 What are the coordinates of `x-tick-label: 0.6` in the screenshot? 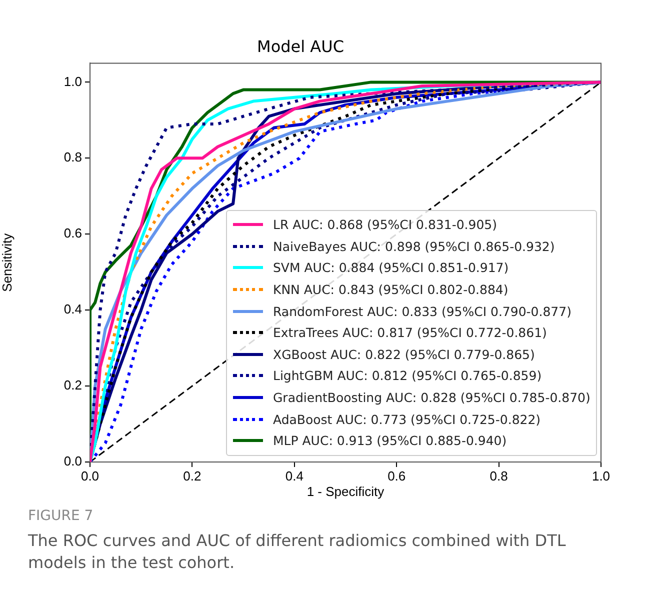 It's located at (397, 476).